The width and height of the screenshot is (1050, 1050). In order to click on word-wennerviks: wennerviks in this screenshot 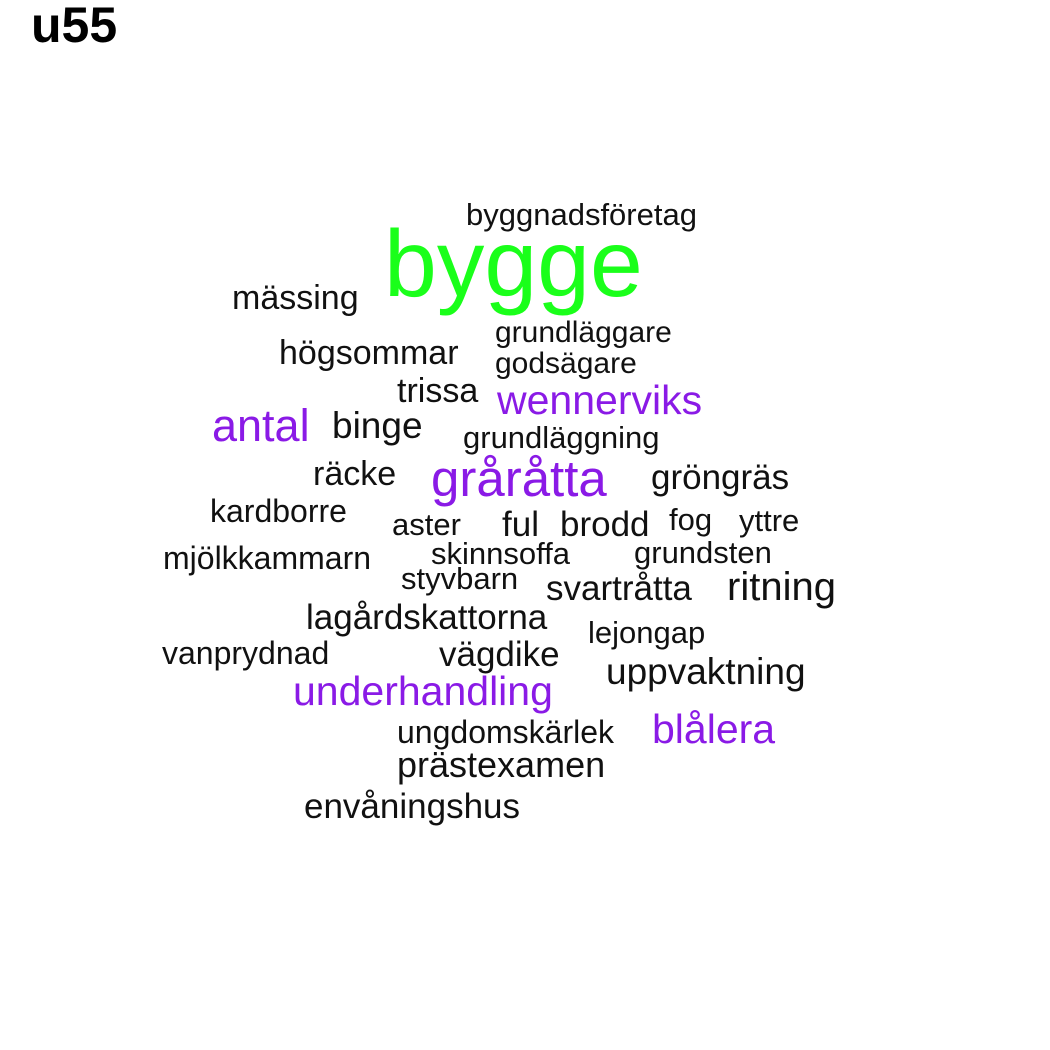, I will do `click(600, 400)`.